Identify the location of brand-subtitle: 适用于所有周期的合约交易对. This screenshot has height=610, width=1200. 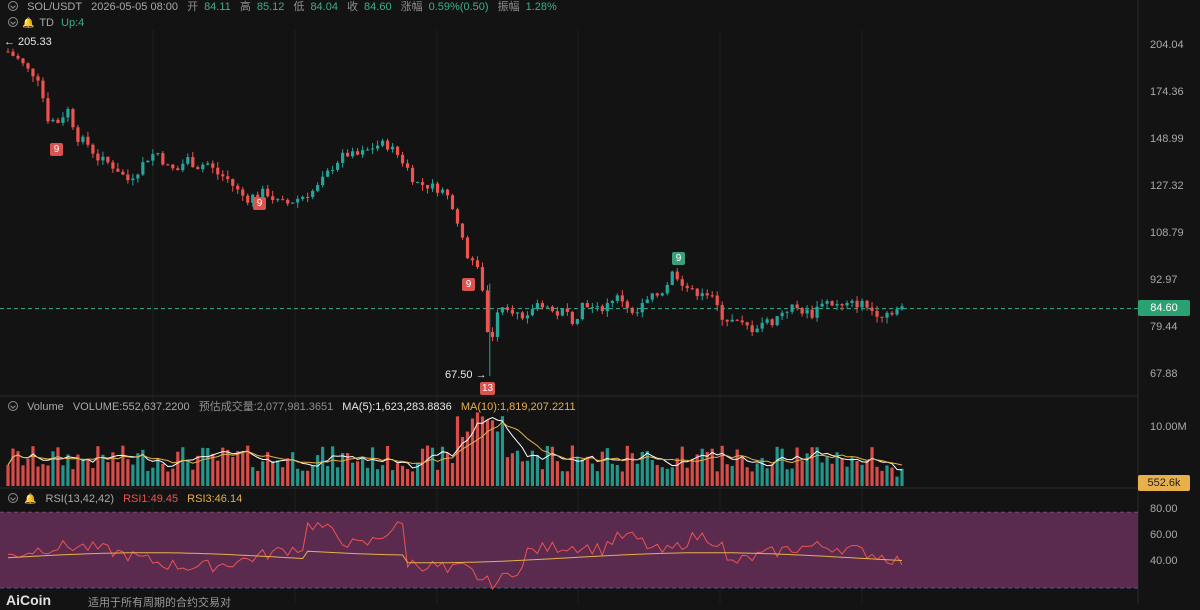
(159, 603).